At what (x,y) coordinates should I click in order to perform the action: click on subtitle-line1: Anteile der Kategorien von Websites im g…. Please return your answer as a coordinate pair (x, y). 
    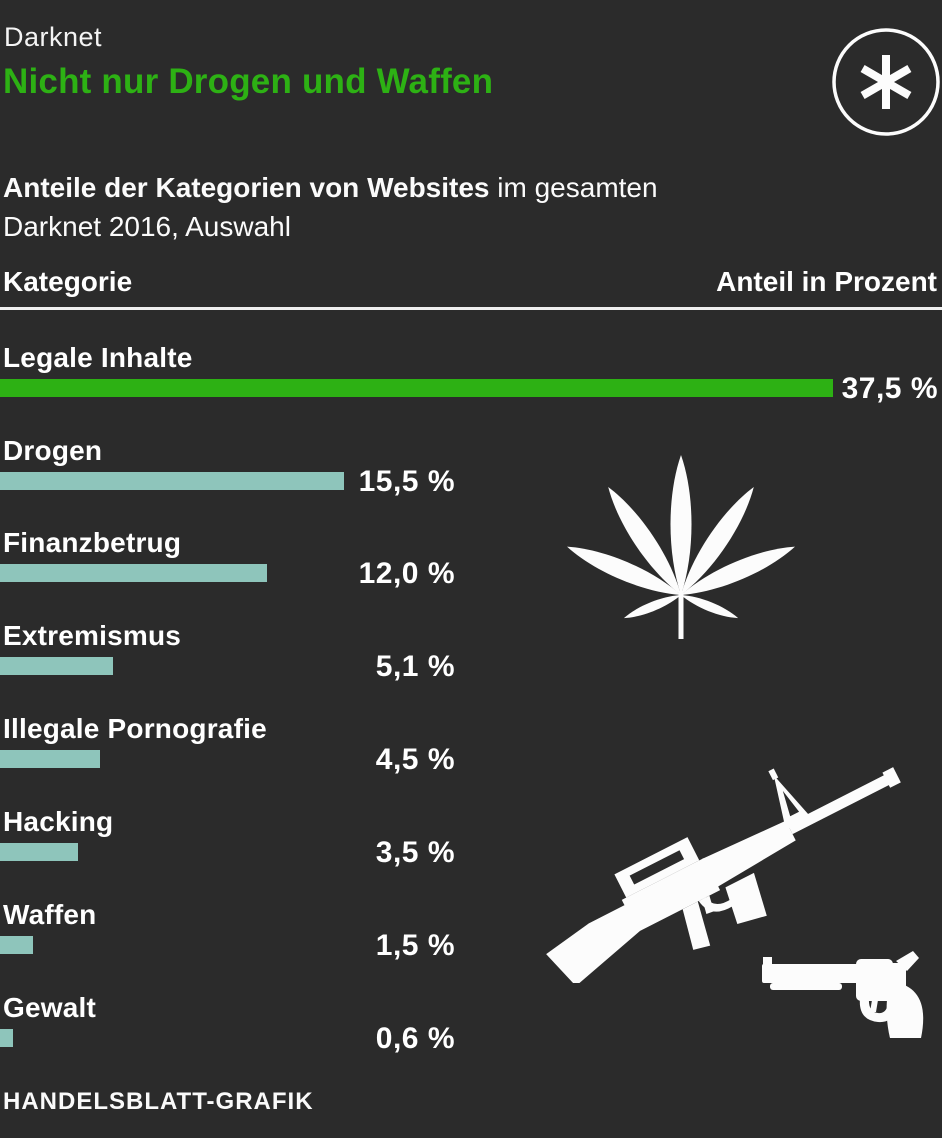
    Looking at the image, I should click on (330, 187).